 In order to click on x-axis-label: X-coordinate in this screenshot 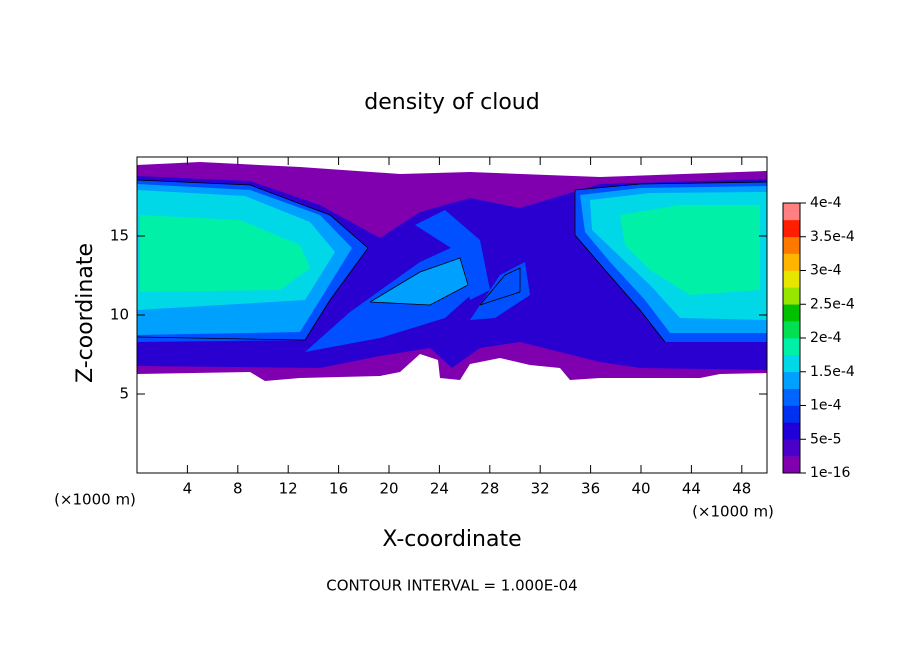, I will do `click(451, 539)`.